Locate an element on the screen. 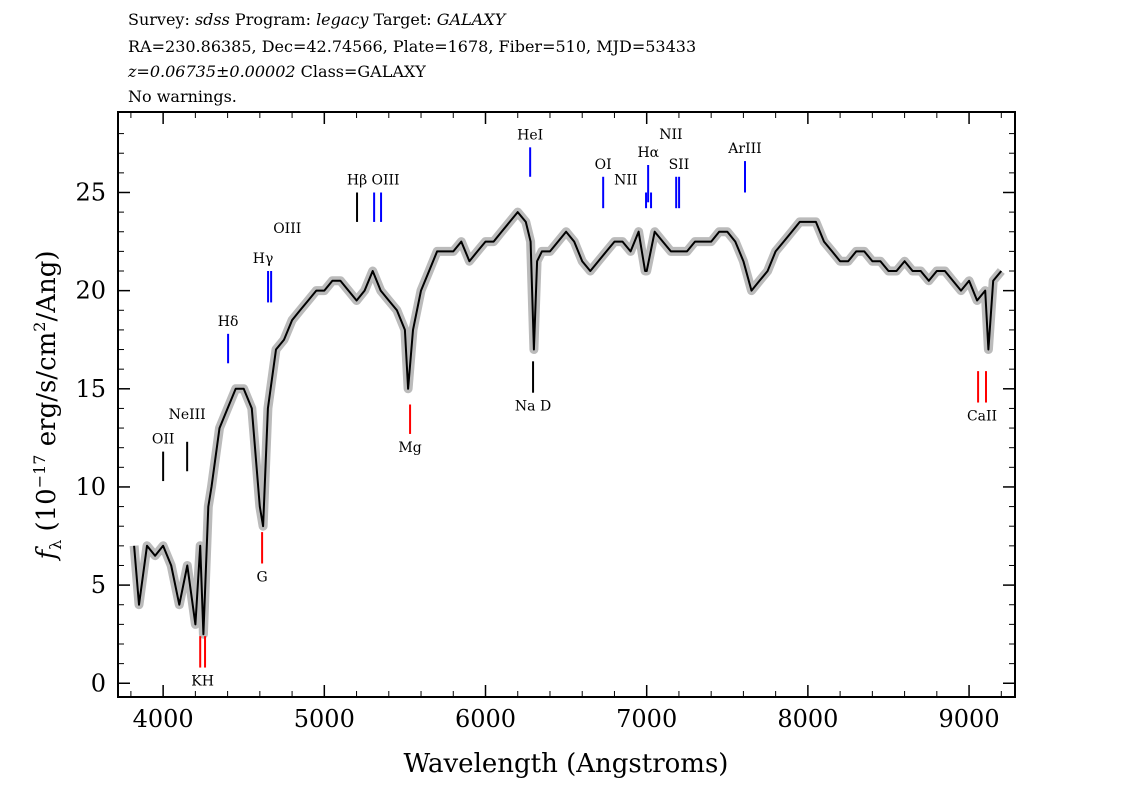 This screenshot has width=1134, height=810. program-label: Program: is located at coordinates (272, 19).